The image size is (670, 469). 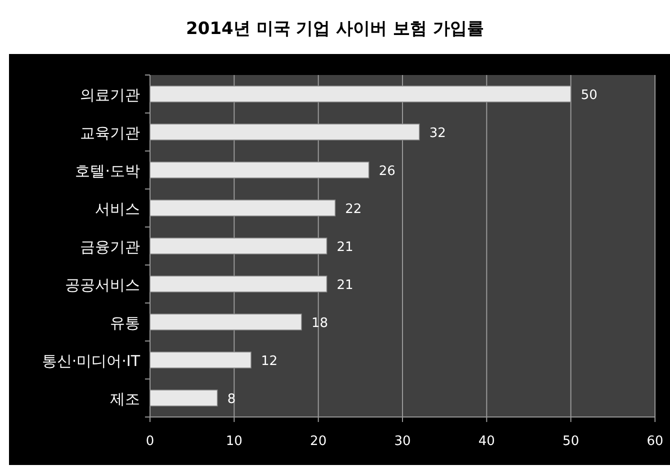 What do you see at coordinates (655, 441) in the screenshot?
I see `x-tick-label: 60` at bounding box center [655, 441].